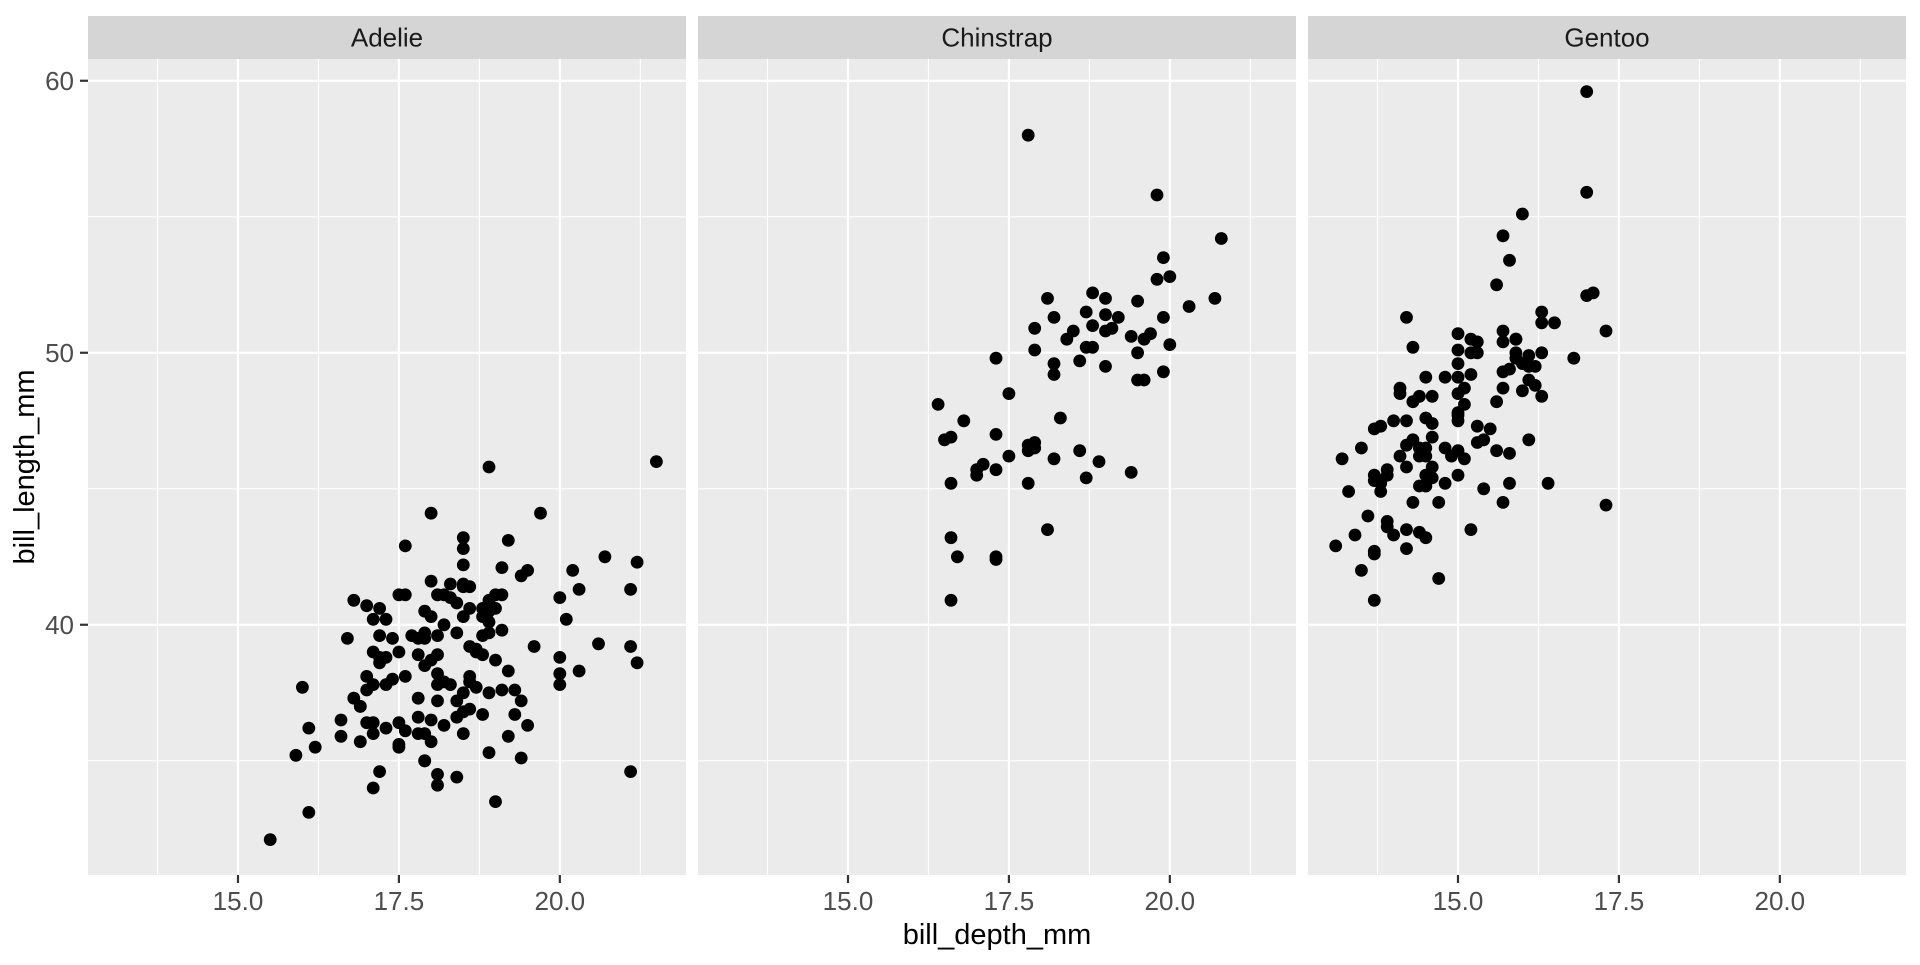  Describe the element at coordinates (1607, 37) in the screenshot. I see `facet-strip-gentoo` at that location.